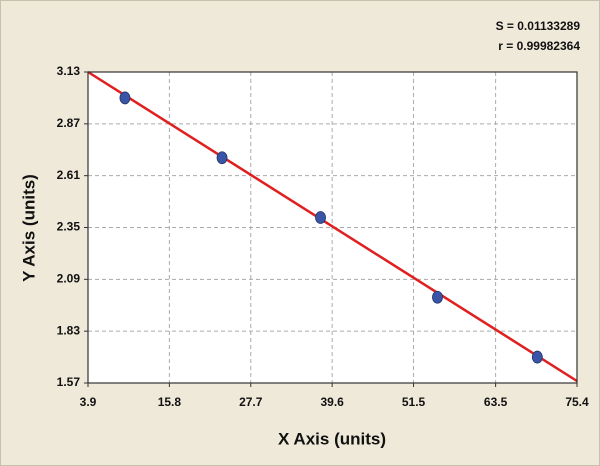 This screenshot has width=600, height=466. Describe the element at coordinates (251, 402) in the screenshot. I see `x-tick-label: 27.7` at that location.